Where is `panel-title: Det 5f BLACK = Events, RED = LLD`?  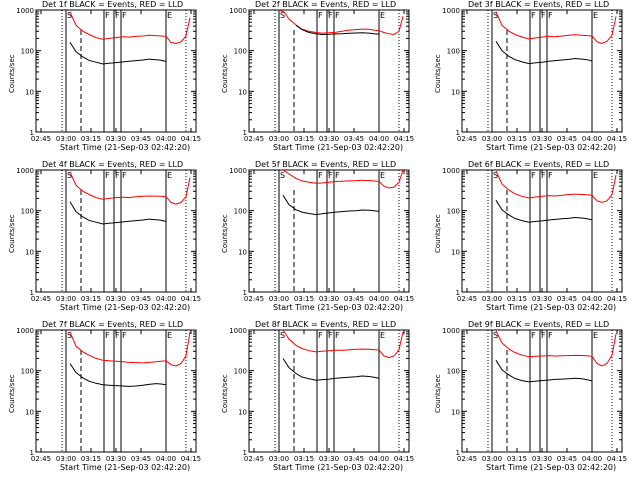
panel-title: Det 5f BLACK = Events, RED = LLD is located at coordinates (326, 164).